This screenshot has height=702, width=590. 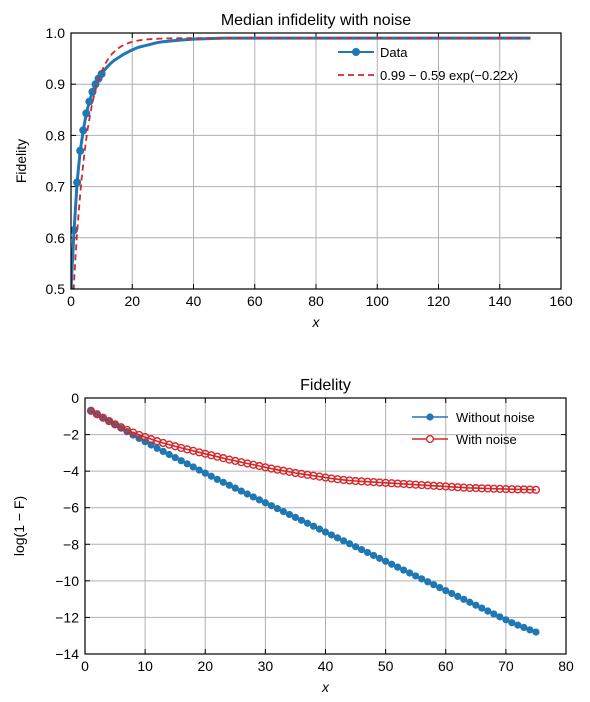 I want to click on x-axis-label: x, so click(x=316, y=322).